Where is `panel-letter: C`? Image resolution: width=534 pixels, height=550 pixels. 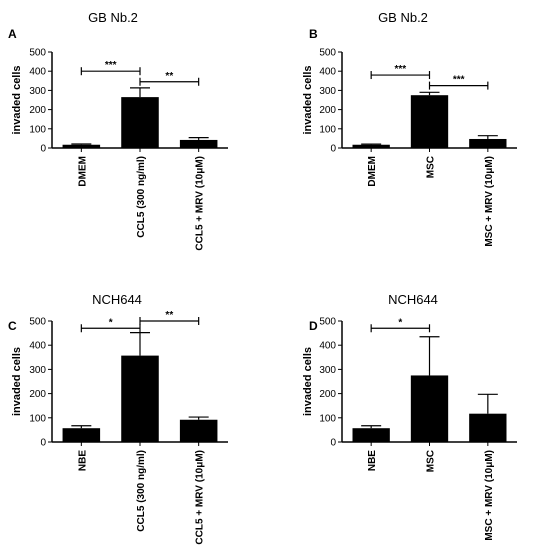
panel-letter: C is located at coordinates (12, 326).